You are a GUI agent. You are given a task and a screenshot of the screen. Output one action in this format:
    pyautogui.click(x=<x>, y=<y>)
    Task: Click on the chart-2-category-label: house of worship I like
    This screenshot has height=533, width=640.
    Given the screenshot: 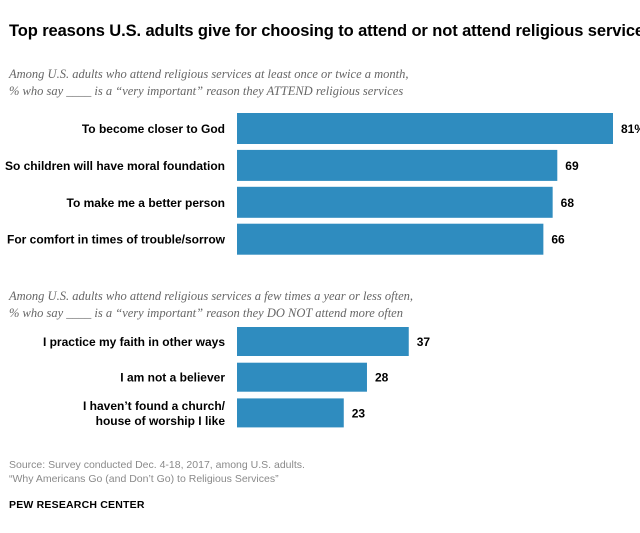 What is the action you would take?
    pyautogui.click(x=161, y=421)
    